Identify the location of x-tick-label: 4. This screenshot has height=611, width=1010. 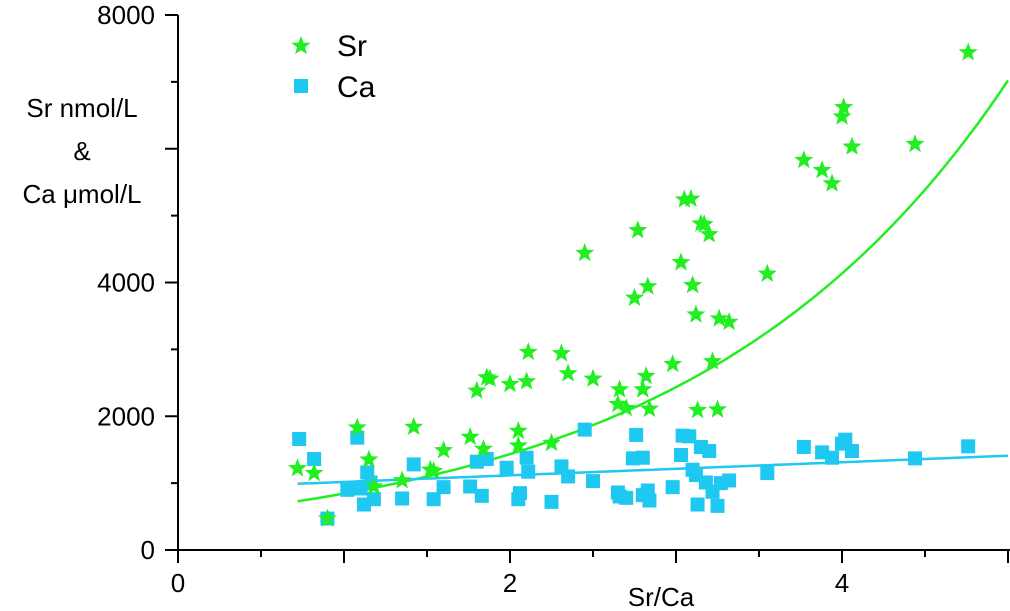
(842, 583).